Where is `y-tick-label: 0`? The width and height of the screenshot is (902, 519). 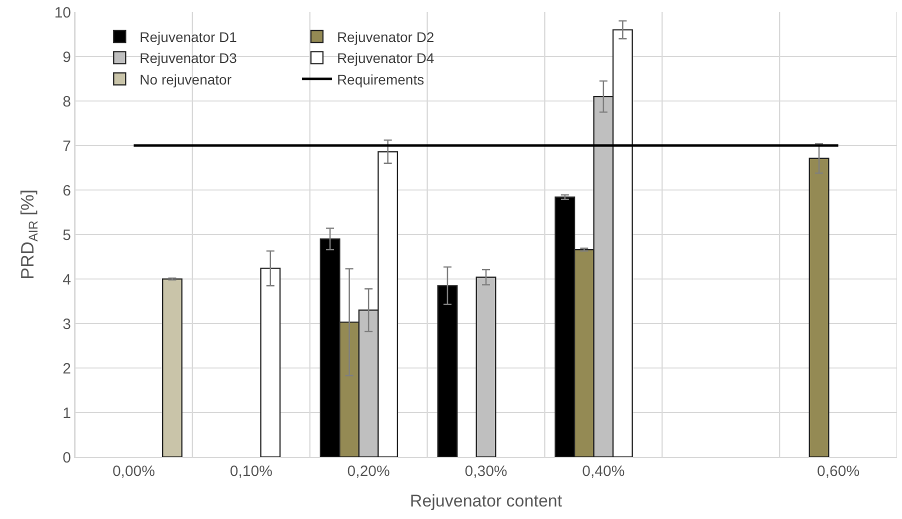 y-tick-label: 0 is located at coordinates (66, 457).